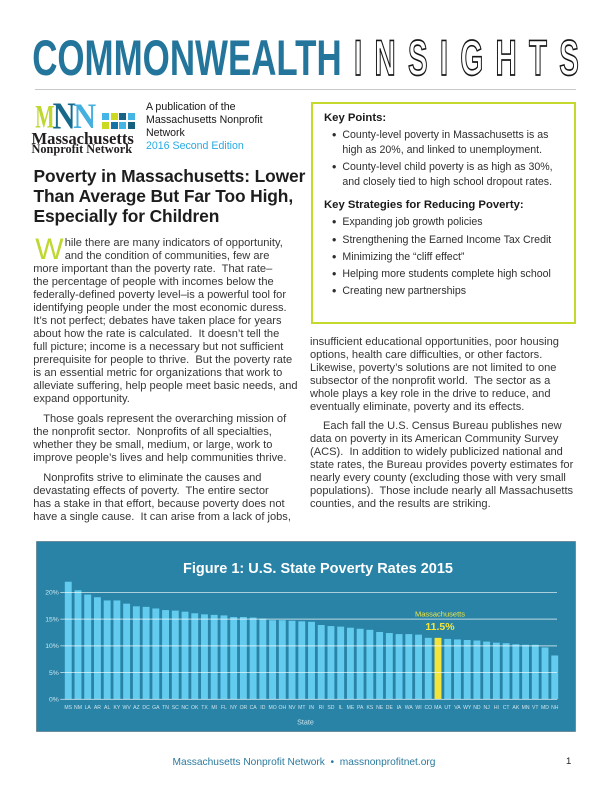 The width and height of the screenshot is (612, 792). I want to click on svg-text: FL, so click(224, 708).